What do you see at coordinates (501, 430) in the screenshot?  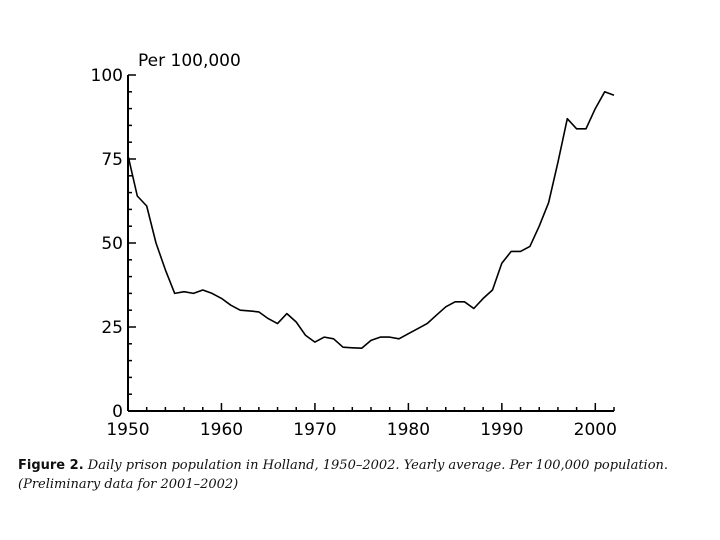 I see `x-tick-label: 1990` at bounding box center [501, 430].